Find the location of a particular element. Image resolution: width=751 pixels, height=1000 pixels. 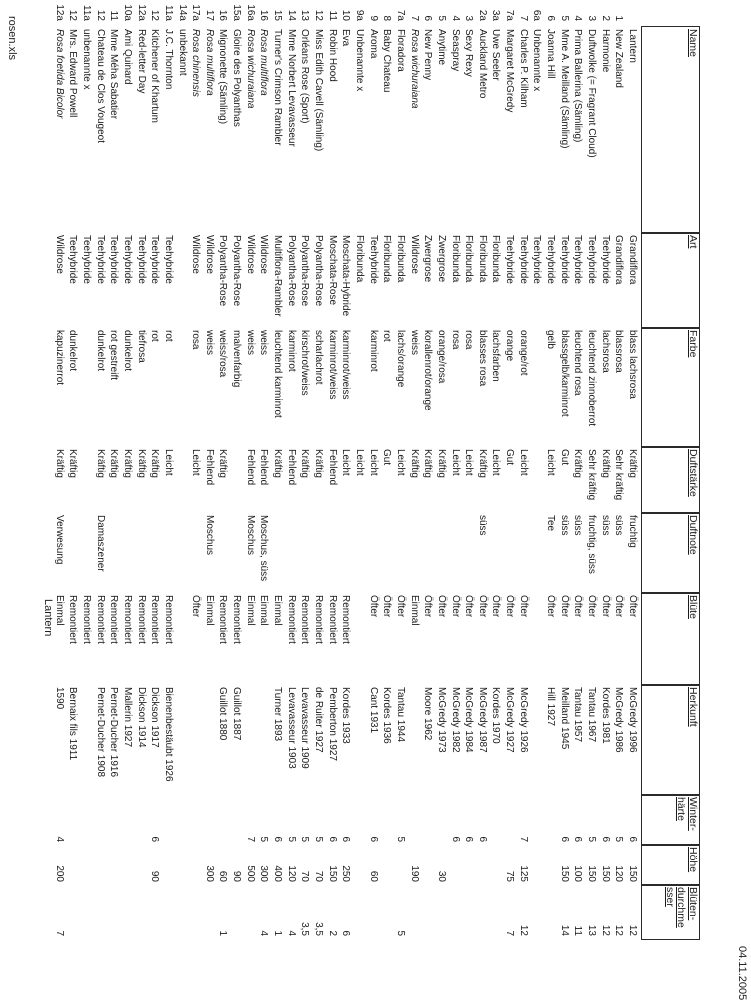

cell-h: 75 is located at coordinates (510, 876).